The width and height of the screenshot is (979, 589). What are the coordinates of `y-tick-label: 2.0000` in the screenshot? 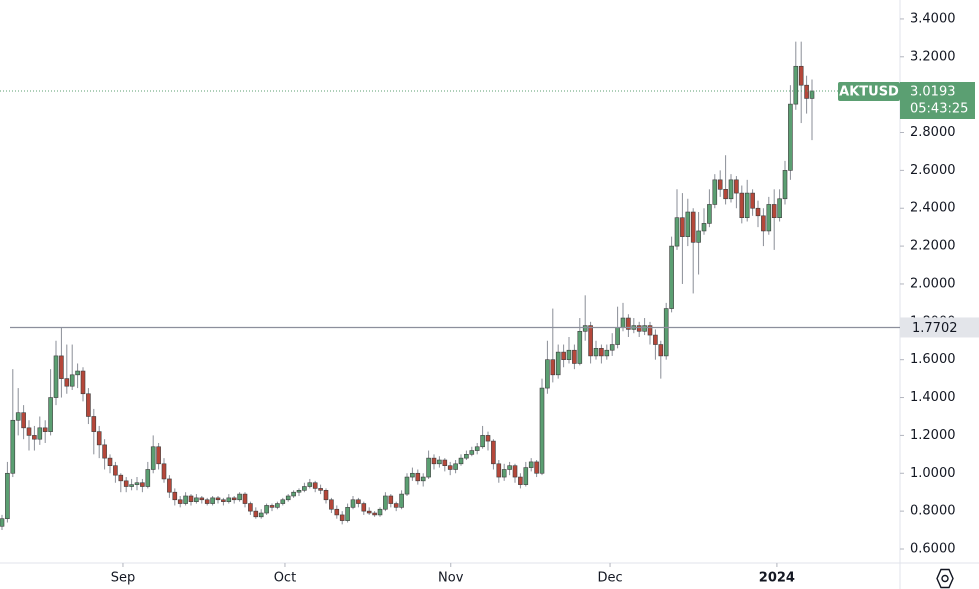 It's located at (933, 283).